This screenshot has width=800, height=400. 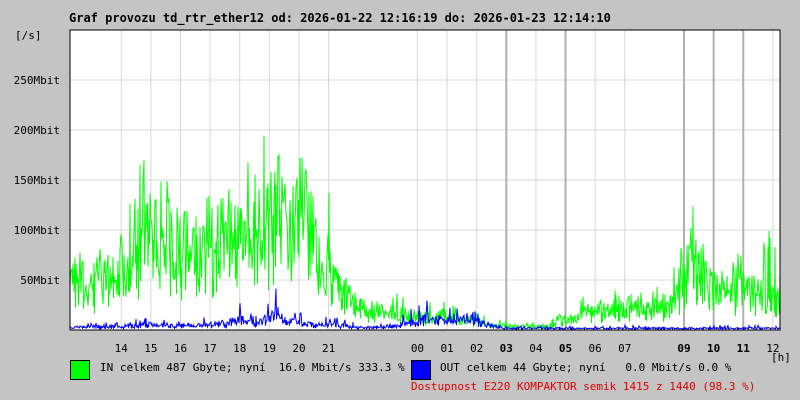 I want to click on out-series, so click(x=425, y=310).